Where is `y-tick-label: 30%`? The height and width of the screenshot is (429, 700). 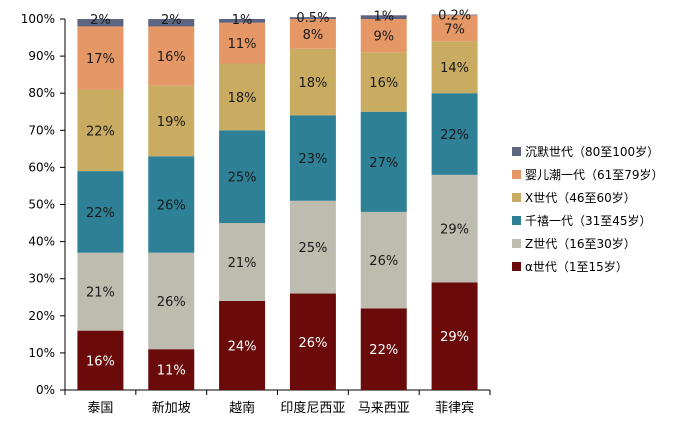
y-tick-label: 30% is located at coordinates (41, 279).